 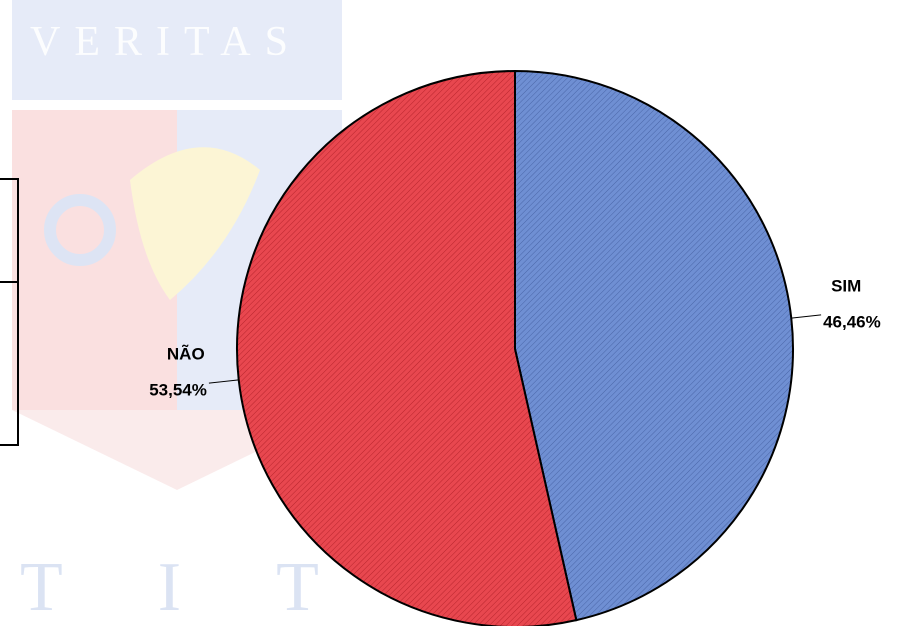 What do you see at coordinates (9, 312) in the screenshot?
I see `side-box` at bounding box center [9, 312].